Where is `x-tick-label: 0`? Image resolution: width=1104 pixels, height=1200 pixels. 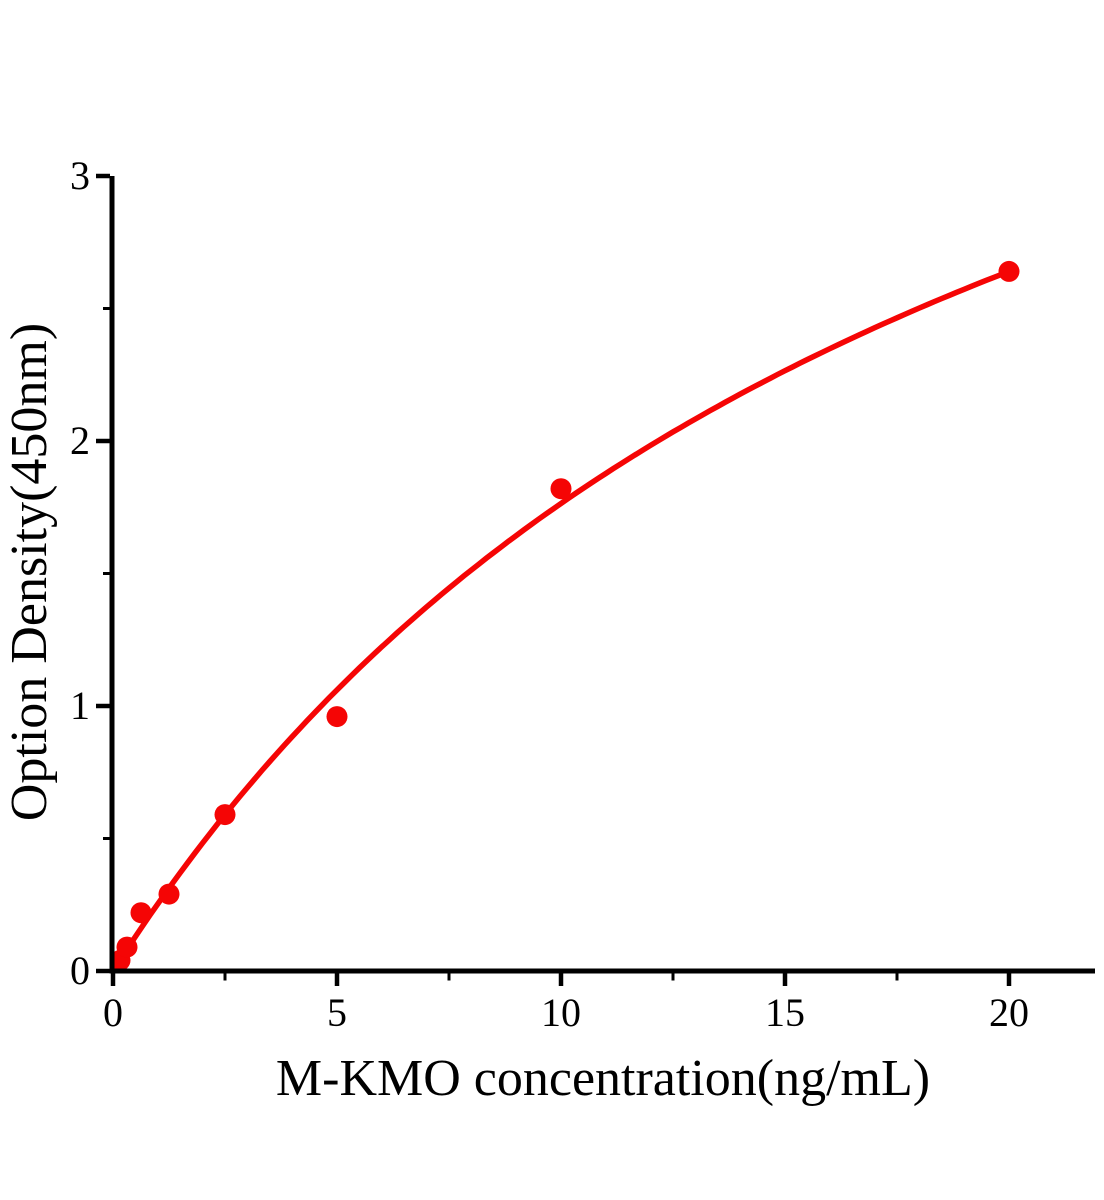
x-tick-label: 0 is located at coordinates (113, 1012).